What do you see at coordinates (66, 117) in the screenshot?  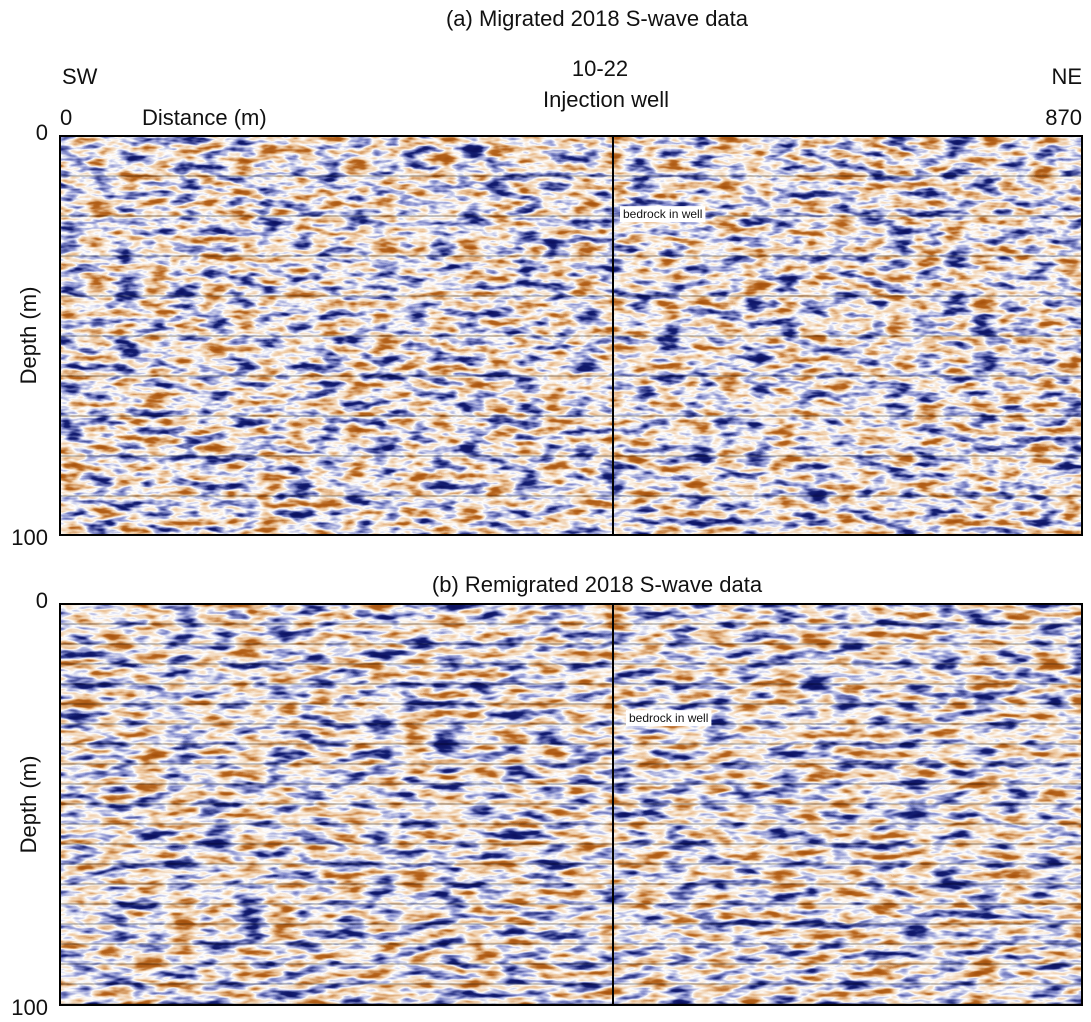 I see `x-min-label: 0` at bounding box center [66, 117].